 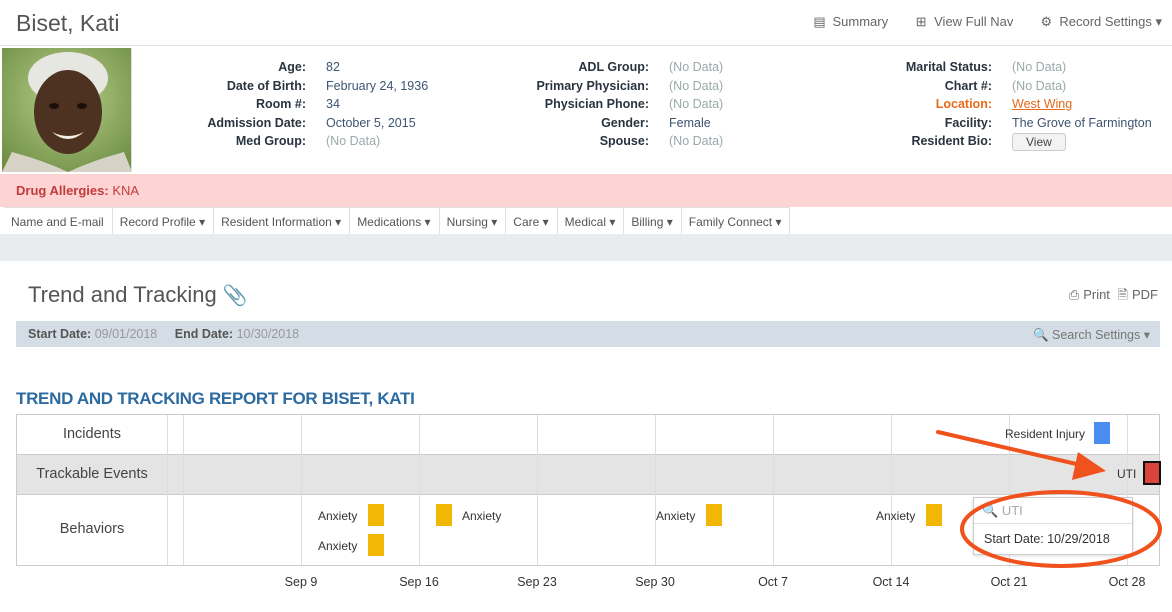 What do you see at coordinates (696, 141) in the screenshot?
I see `spouse-value: (No Data)` at bounding box center [696, 141].